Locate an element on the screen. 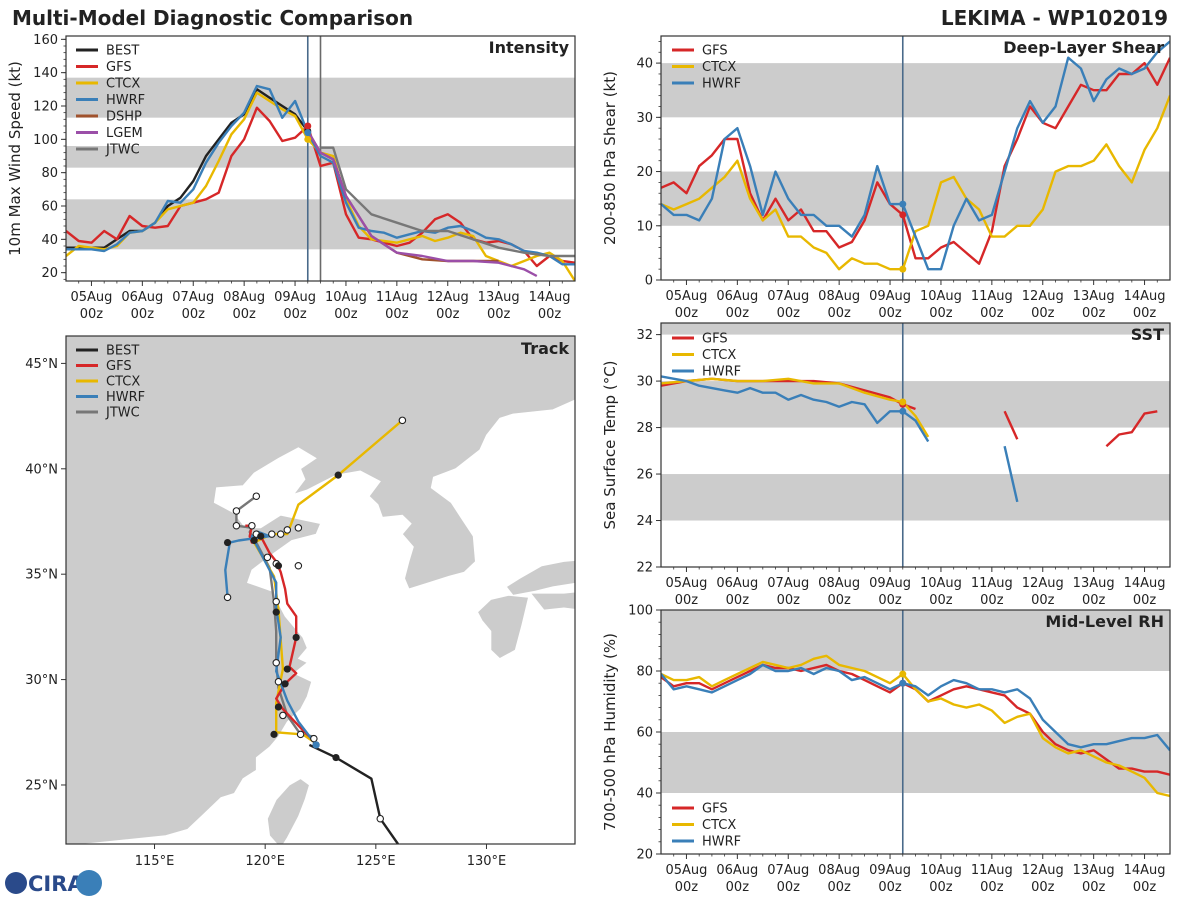 Image resolution: width=1200 pixels, height=900 pixels. legend-label-best: BEST is located at coordinates (122, 351).